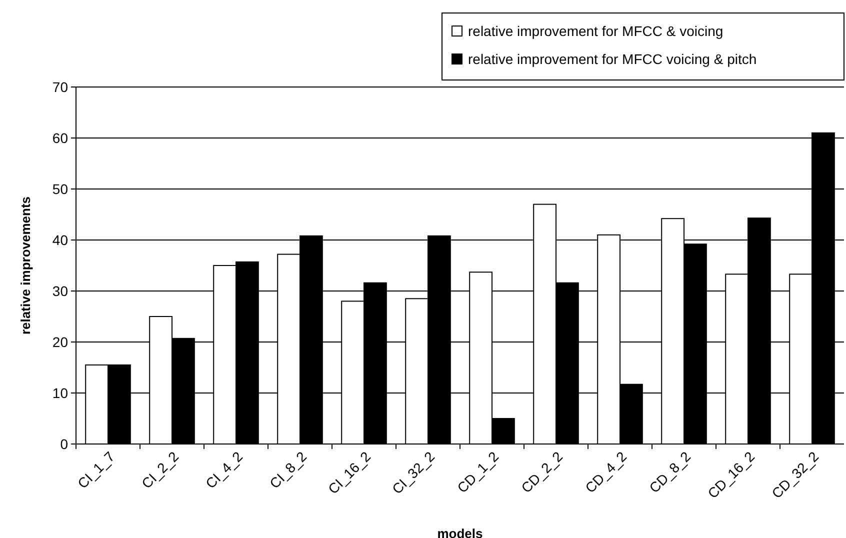 This screenshot has width=846, height=538. Describe the element at coordinates (25, 265) in the screenshot. I see `y-axis-title: relative improvements` at that location.